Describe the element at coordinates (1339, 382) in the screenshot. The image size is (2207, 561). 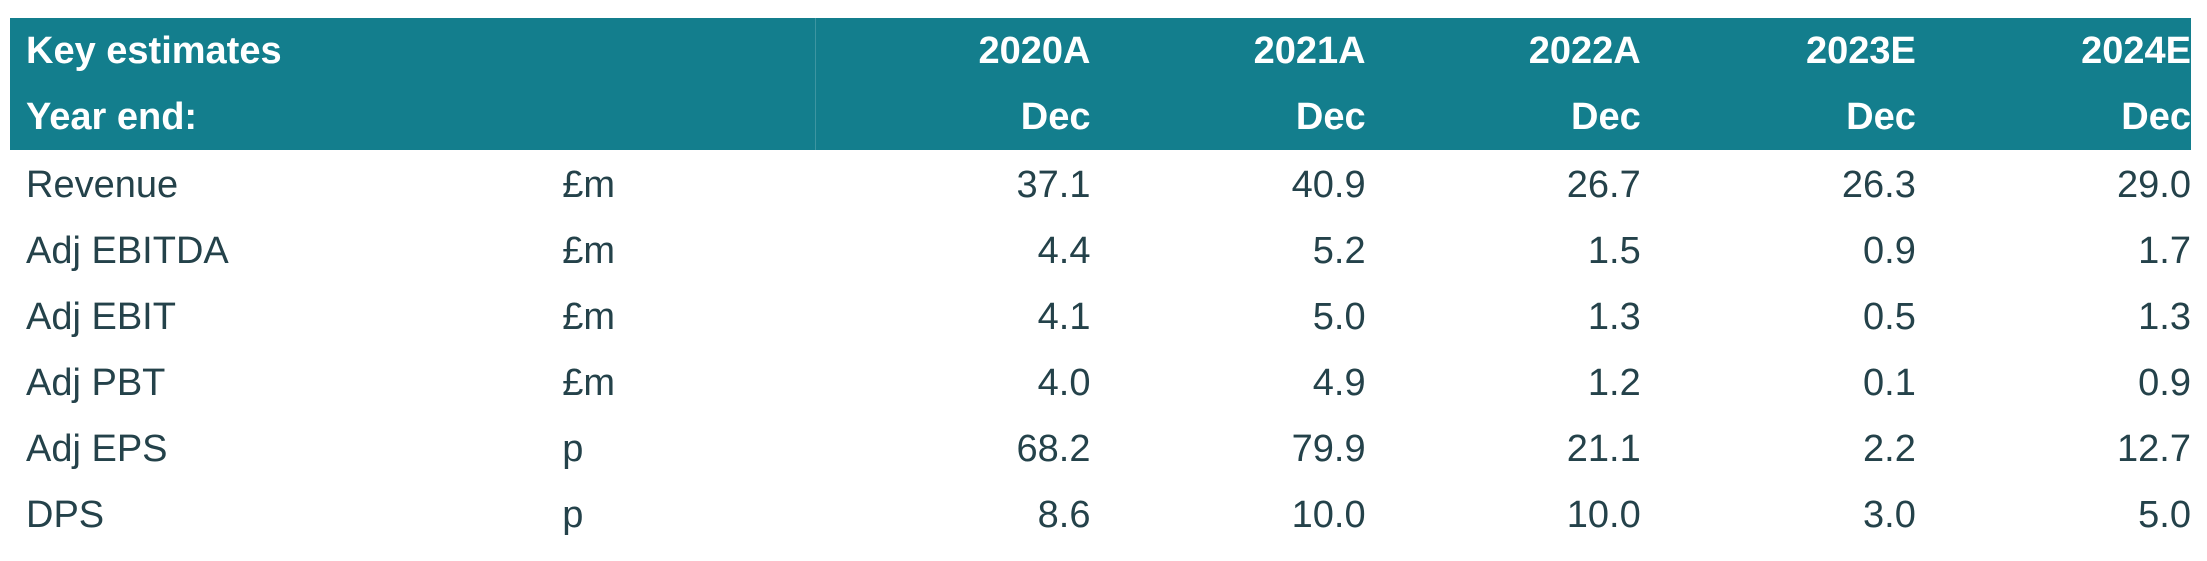
I see `cell-value: 4.9` at that location.